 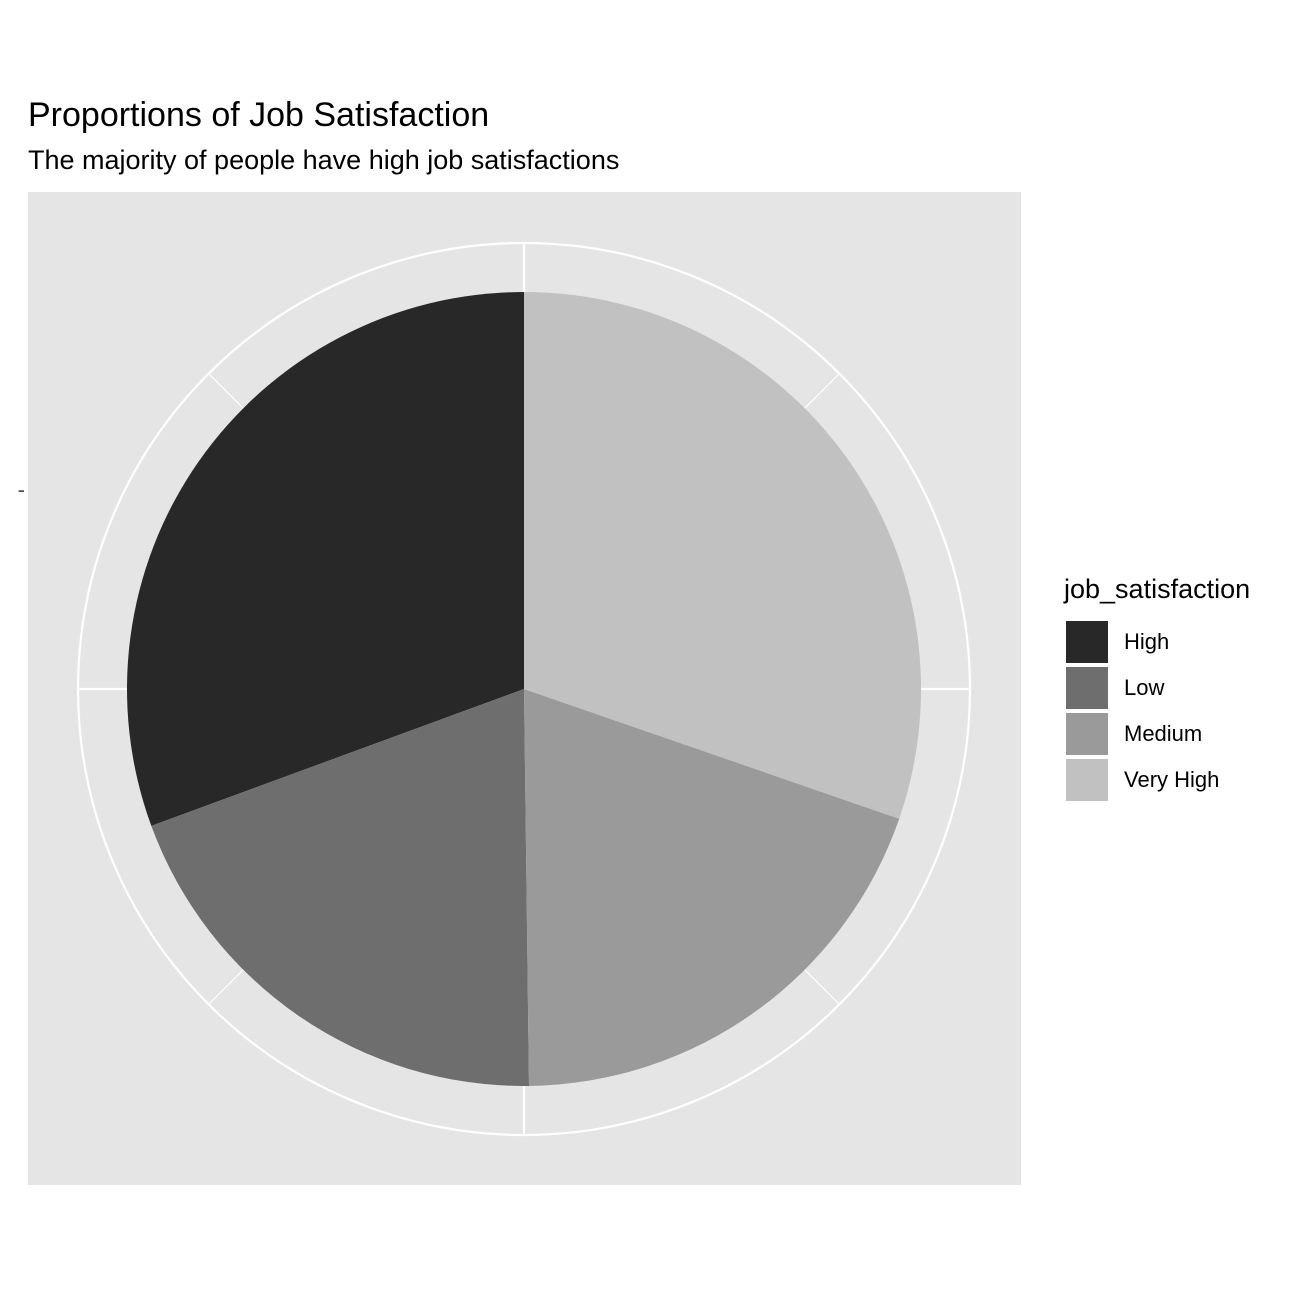 I want to click on legend-label: Very High, so click(x=1172, y=779).